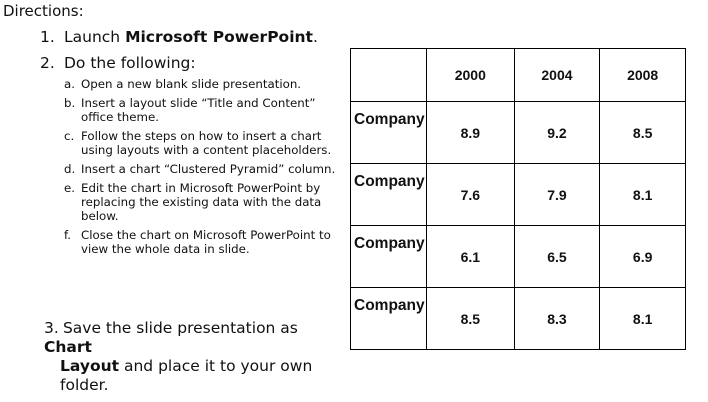 This screenshot has height=402, width=708. I want to click on directions-heading: Directions:, so click(43, 11).